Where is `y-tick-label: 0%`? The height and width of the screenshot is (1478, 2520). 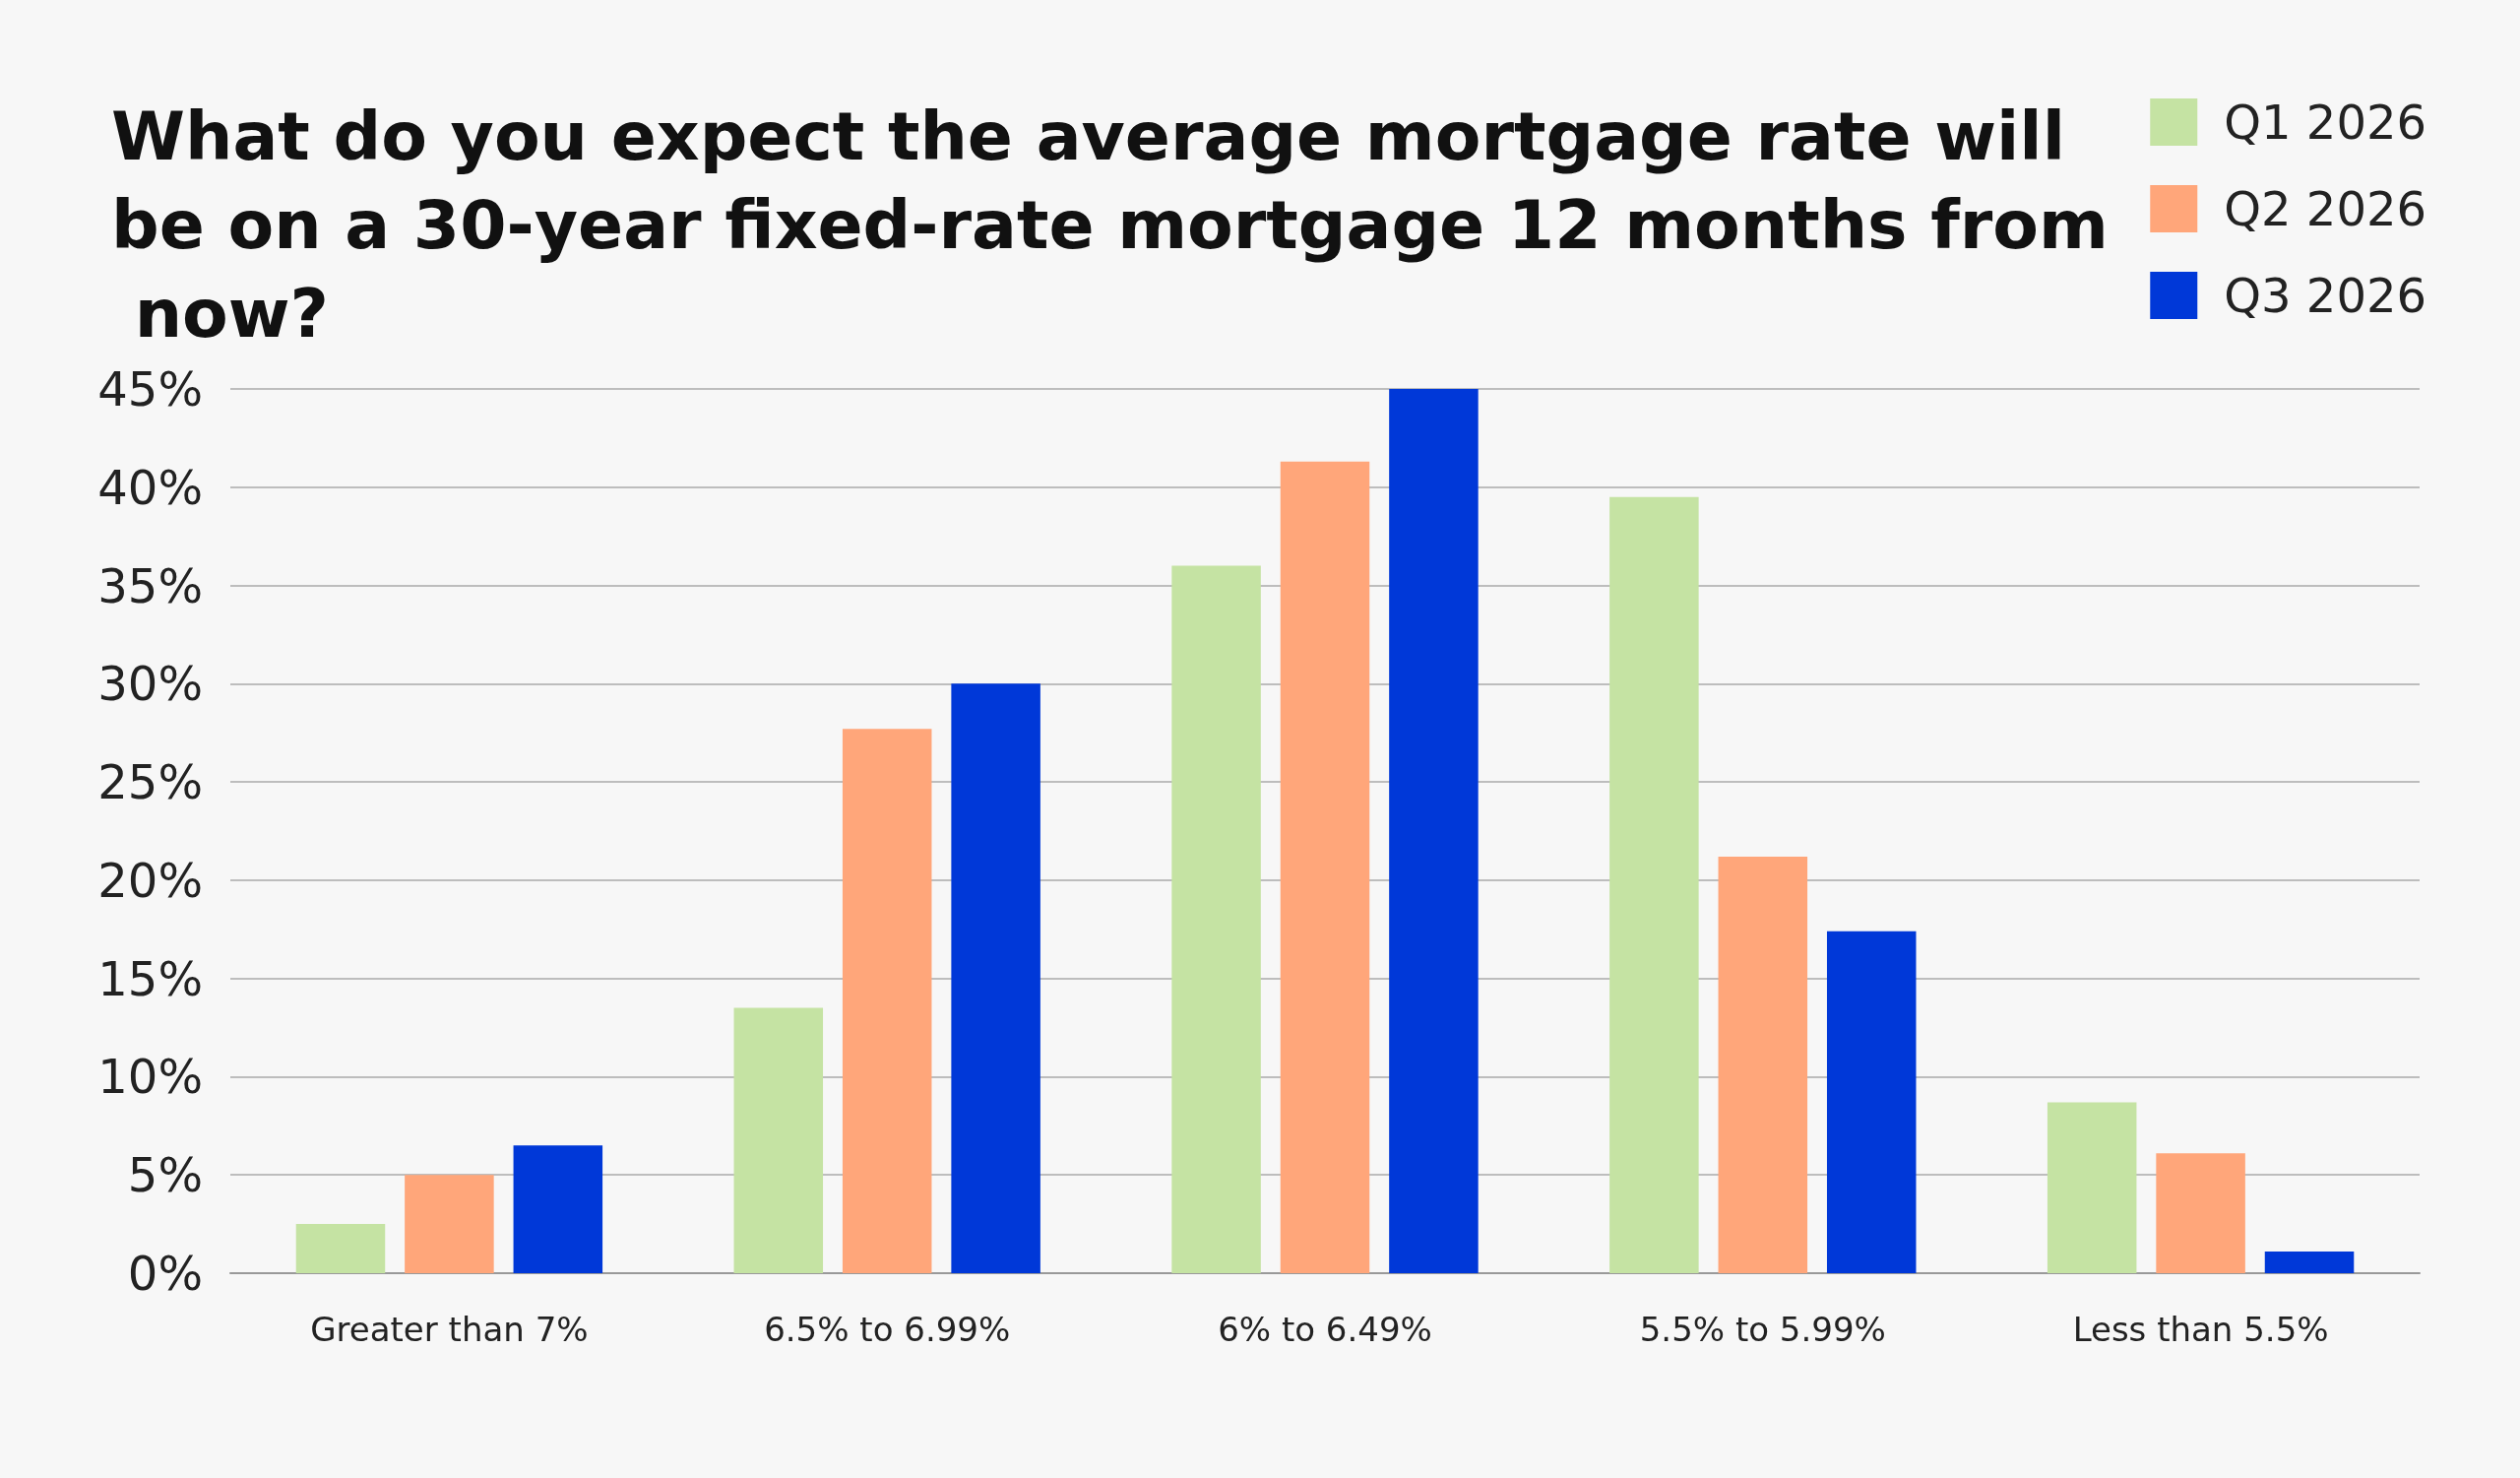
y-tick-label: 0% is located at coordinates (165, 1273).